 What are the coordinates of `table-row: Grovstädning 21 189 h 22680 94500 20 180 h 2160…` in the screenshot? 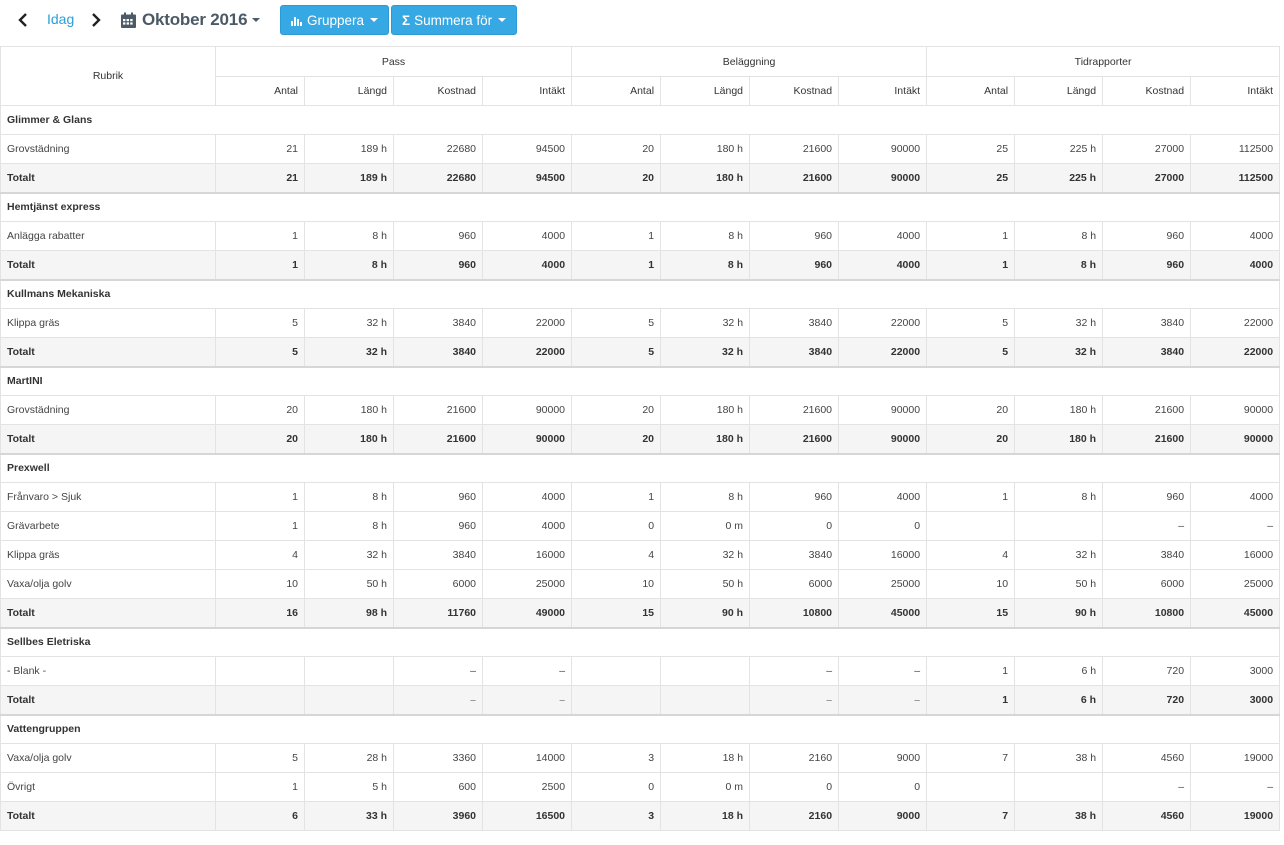 It's located at (640, 149).